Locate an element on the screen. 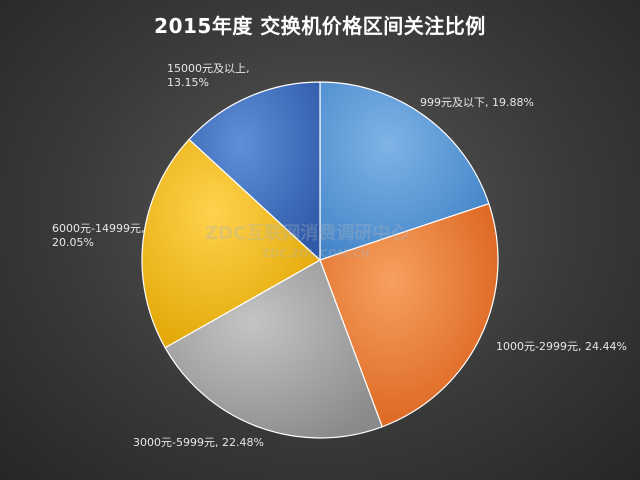 This screenshot has width=640, height=480. watermark-line2: ZDC.ZOL.COM.CN is located at coordinates (316, 253).